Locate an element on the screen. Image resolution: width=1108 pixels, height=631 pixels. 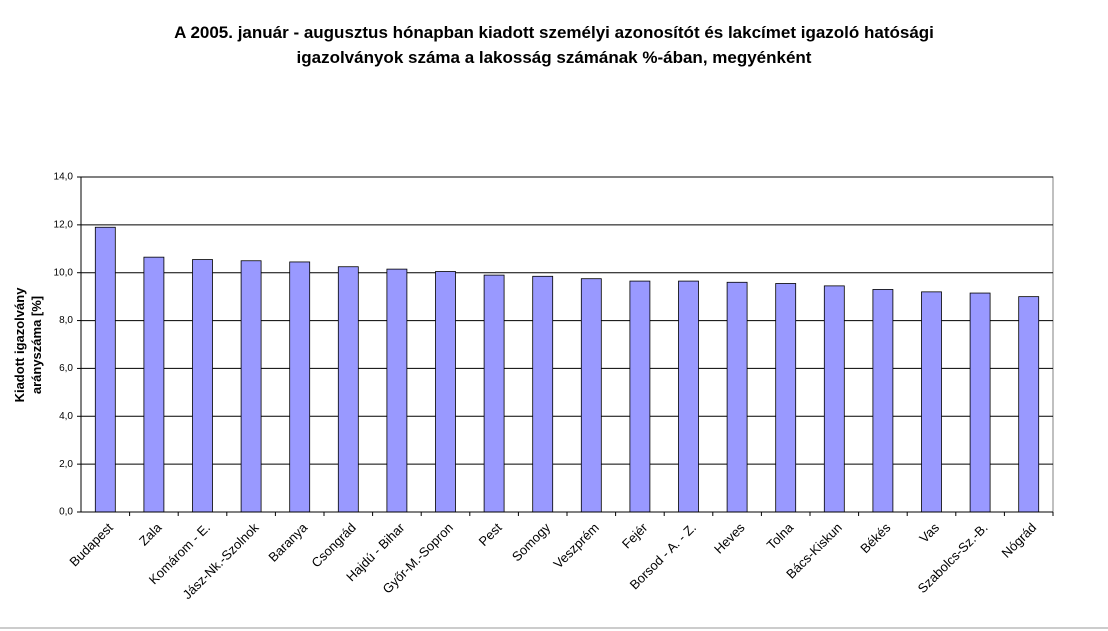
x-tick-label: Veszprém is located at coordinates (575, 545).